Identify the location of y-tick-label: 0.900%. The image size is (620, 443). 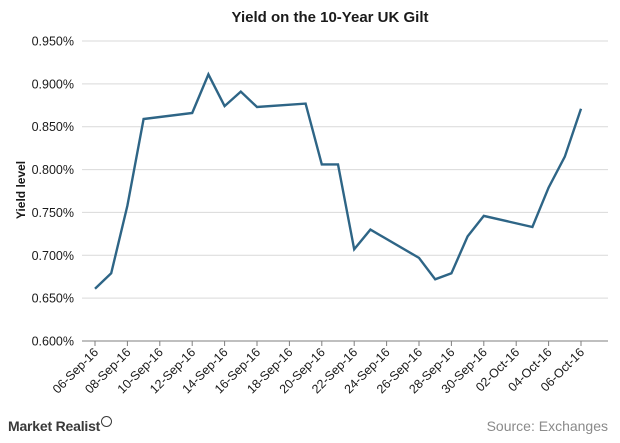
(53, 84).